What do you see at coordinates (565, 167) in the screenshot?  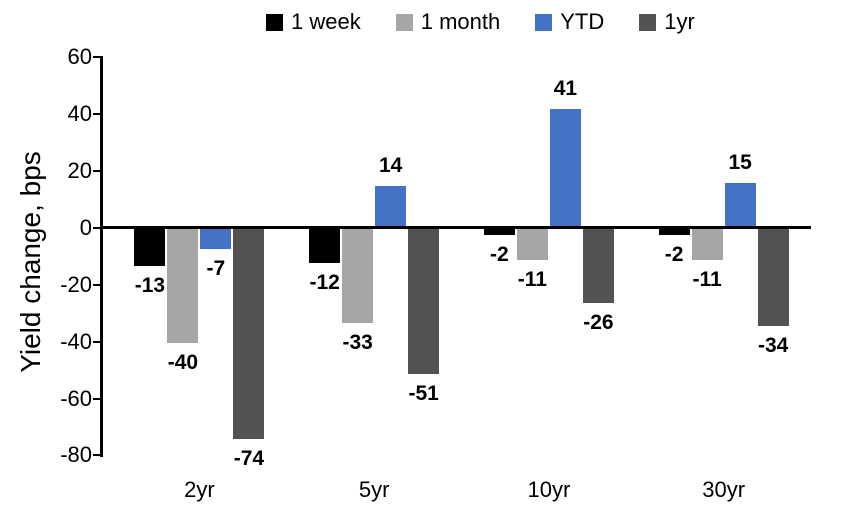 I see `bar-YTD-10yr` at bounding box center [565, 167].